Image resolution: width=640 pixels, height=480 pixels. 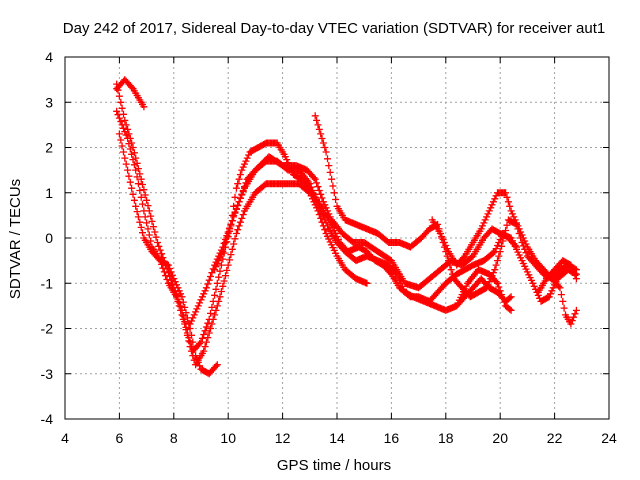 What do you see at coordinates (500, 438) in the screenshot?
I see `x-tick-label: 20` at bounding box center [500, 438].